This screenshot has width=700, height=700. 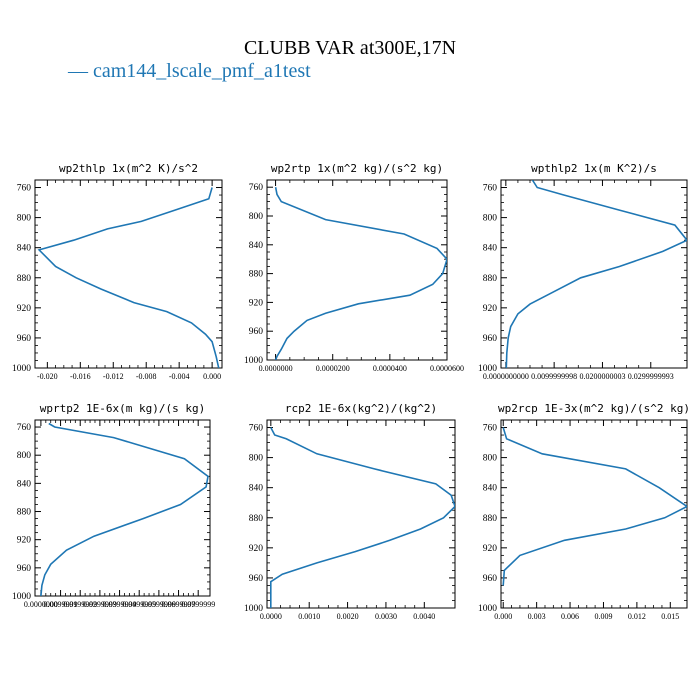 I want to click on x-tick-label: 0.009, so click(x=603, y=616).